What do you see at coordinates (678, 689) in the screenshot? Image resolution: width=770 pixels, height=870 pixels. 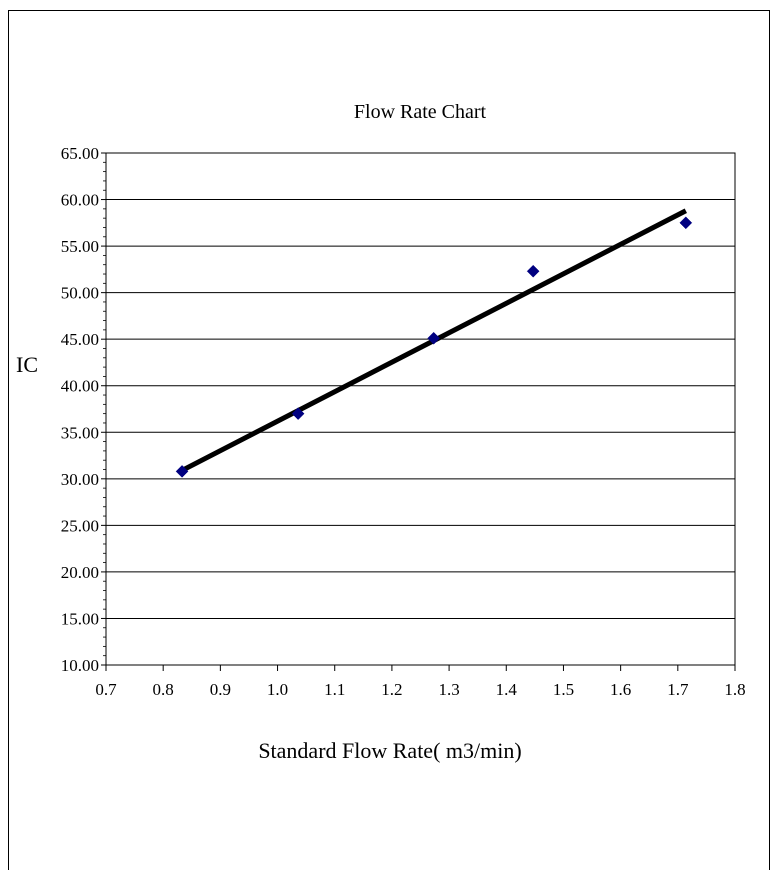 I see `x-tick-label: 1.7` at bounding box center [678, 689].